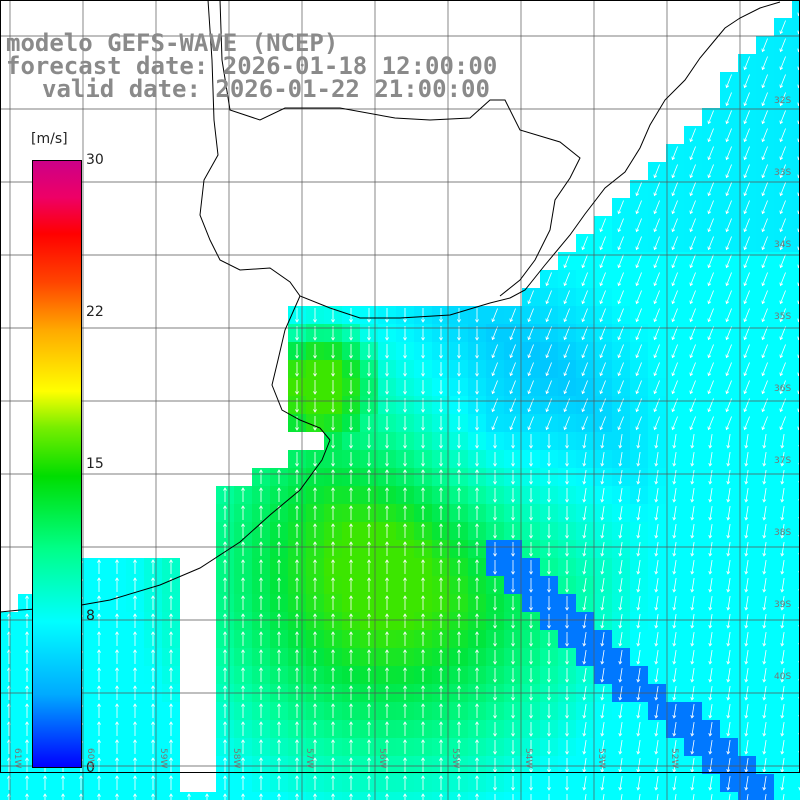 This screenshot has height=804, width=800. Describe the element at coordinates (309, 758) in the screenshot. I see `lon-label: 57W` at that location.